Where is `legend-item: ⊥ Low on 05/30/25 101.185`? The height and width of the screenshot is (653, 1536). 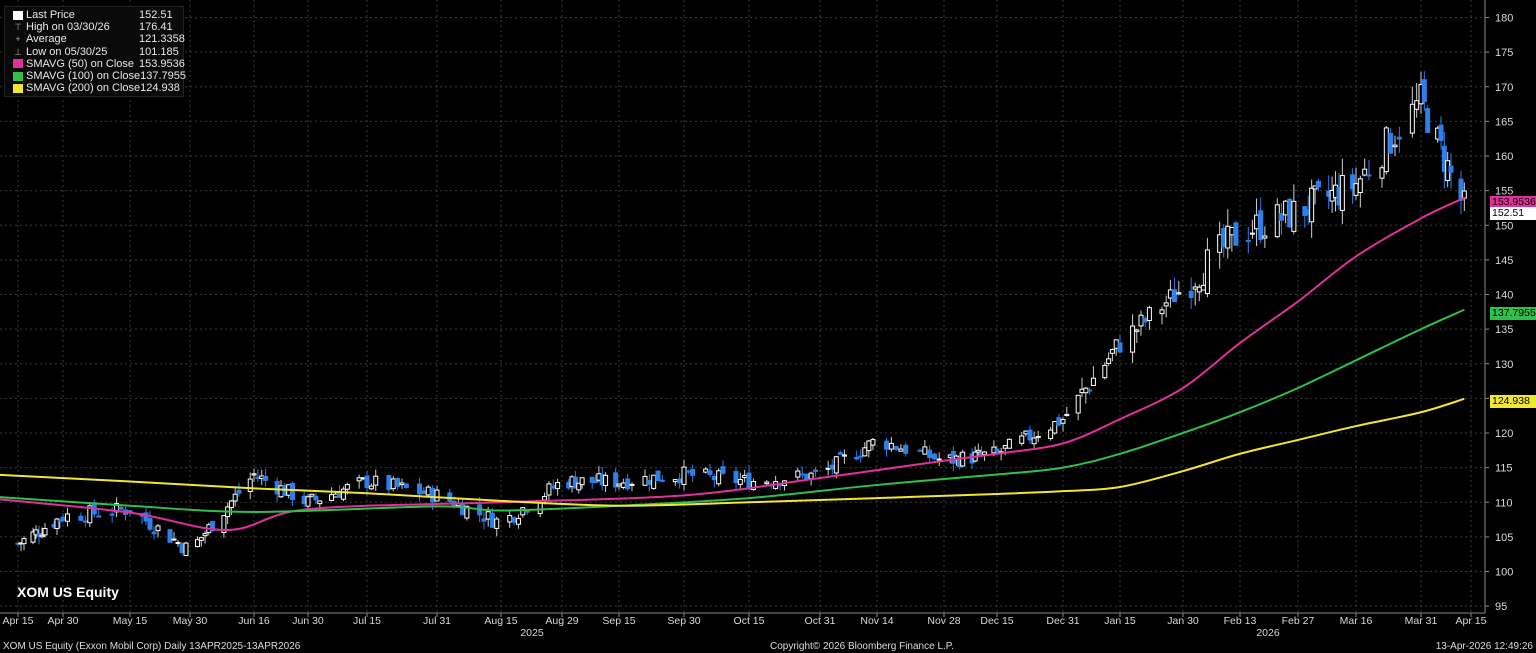
legend-item: ⊥ Low on 05/30/25 101.185 is located at coordinates (94, 52).